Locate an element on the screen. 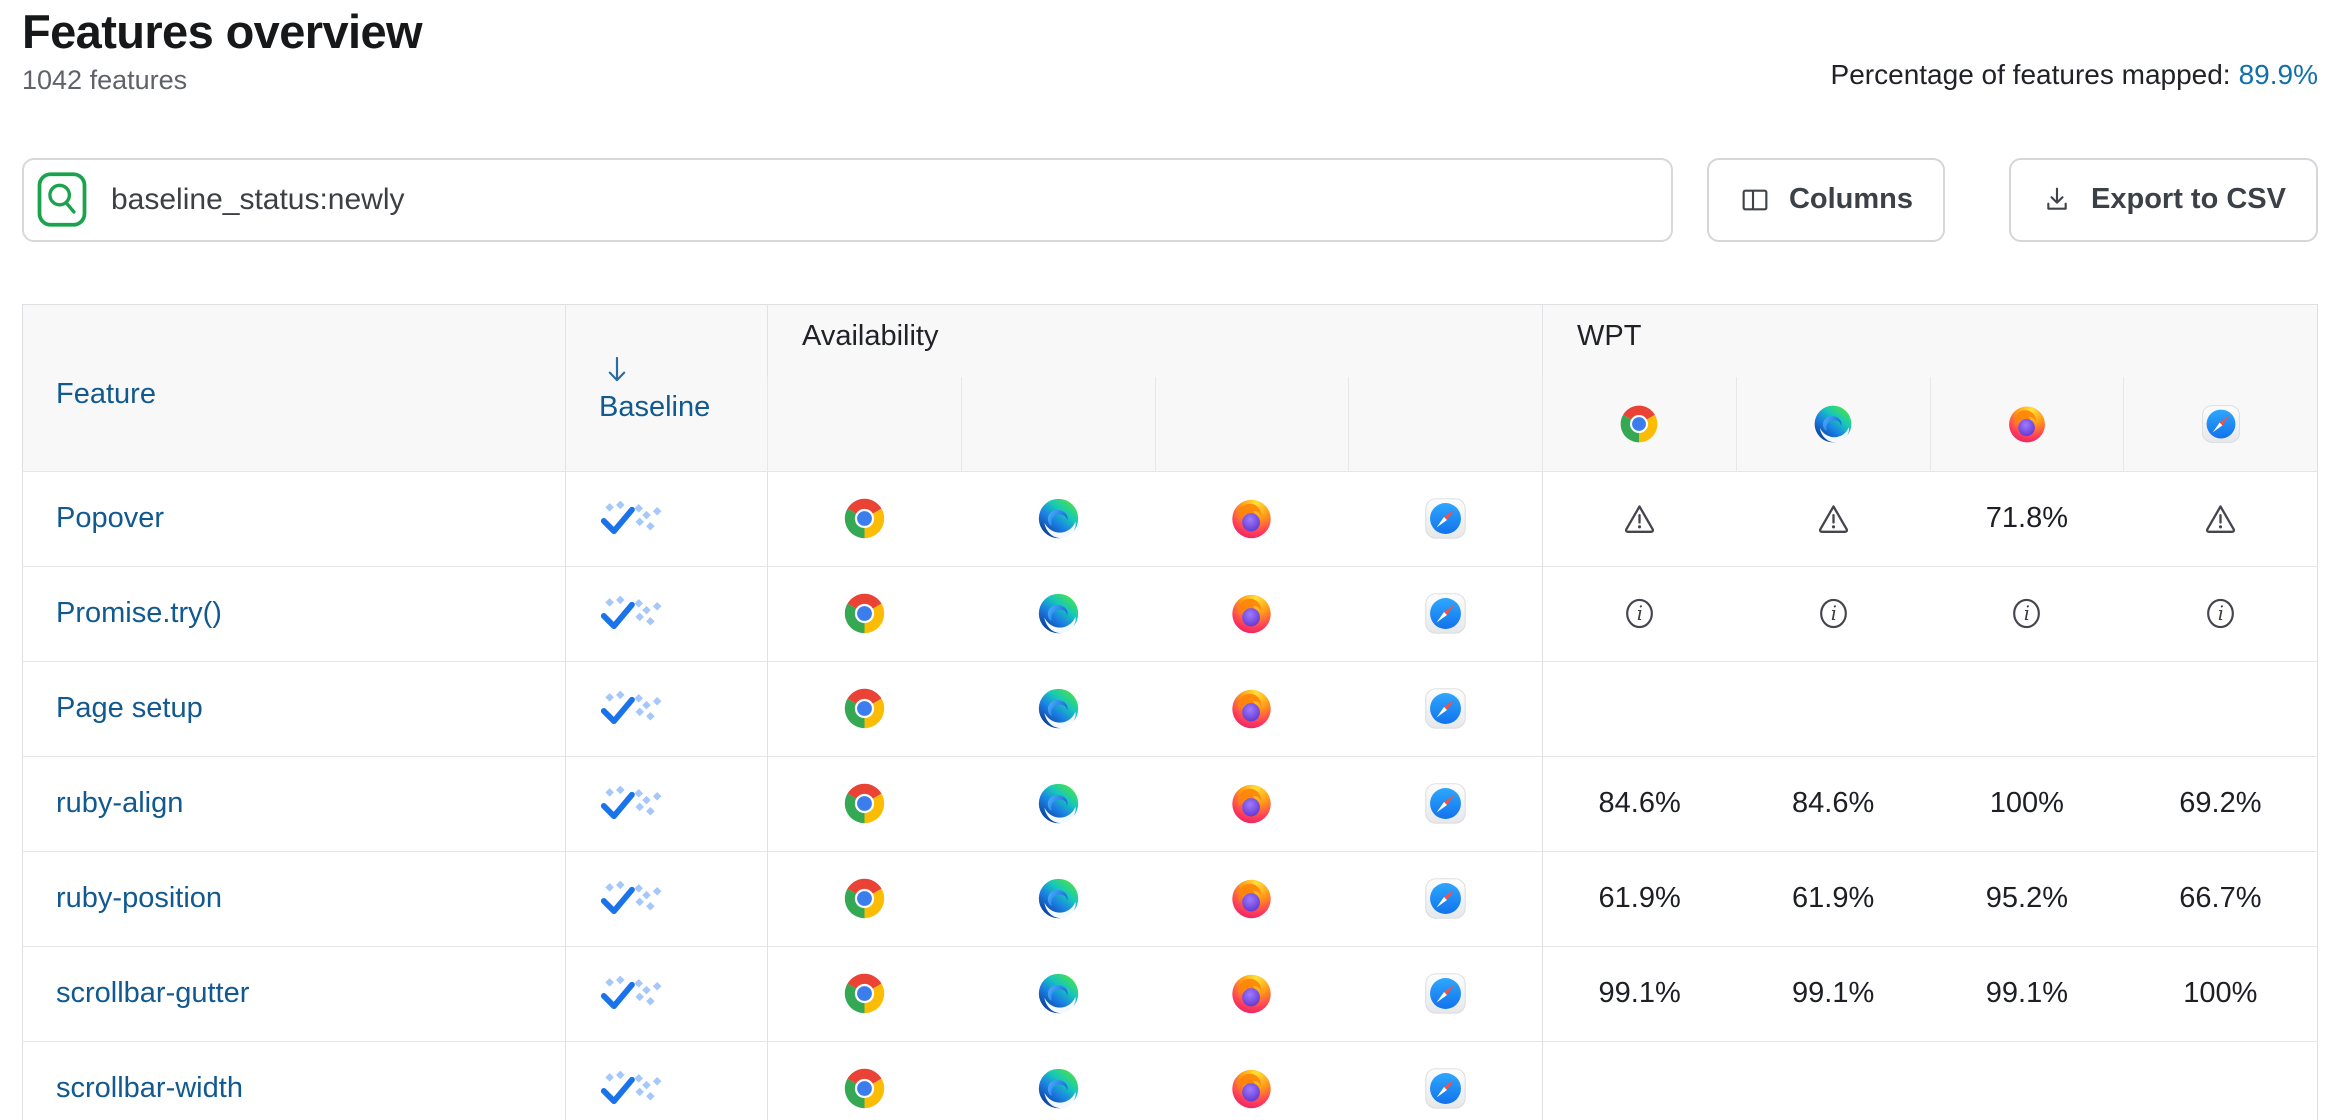 The width and height of the screenshot is (2340, 1120). export-csv-button: Export to CSV is located at coordinates (2163, 199).